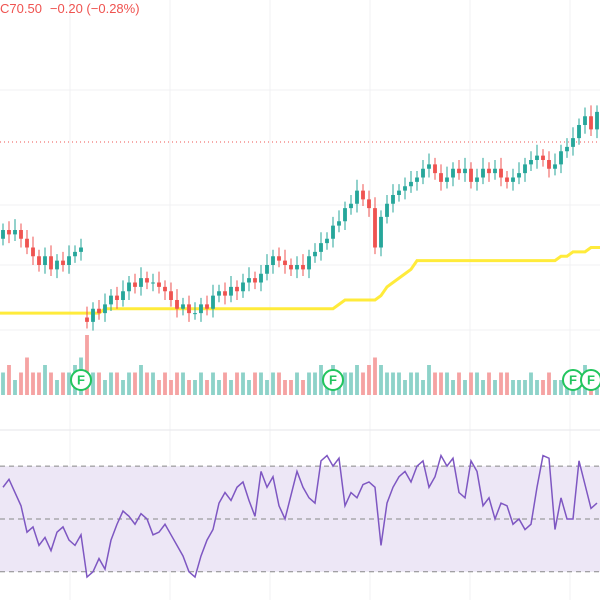  What do you see at coordinates (94, 8) in the screenshot?
I see `change-value: −0.20 (−0.28%)` at bounding box center [94, 8].